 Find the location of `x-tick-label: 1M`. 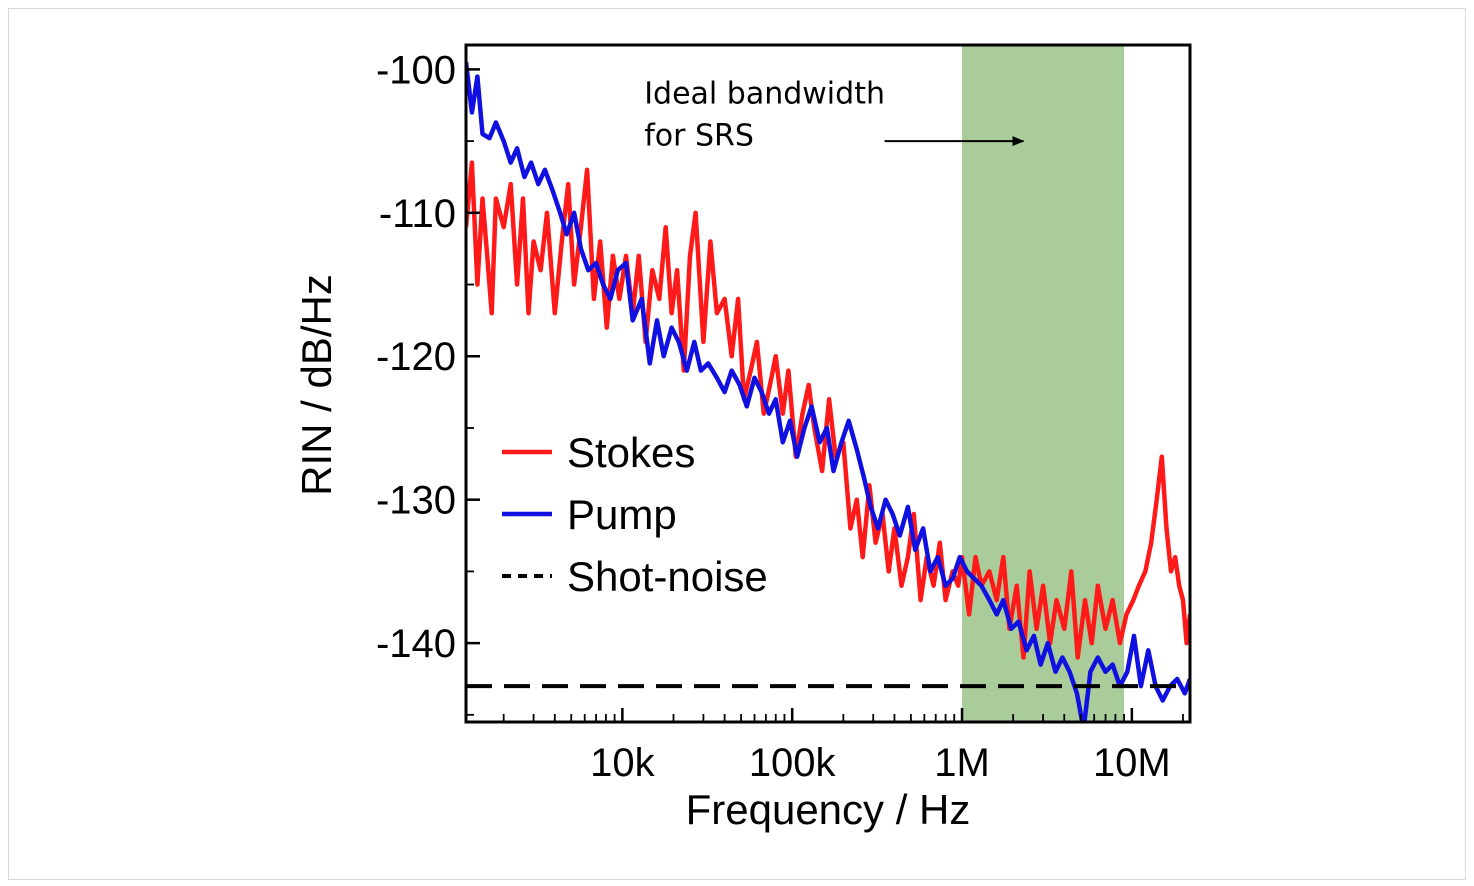

x-tick-label: 1M is located at coordinates (962, 763).